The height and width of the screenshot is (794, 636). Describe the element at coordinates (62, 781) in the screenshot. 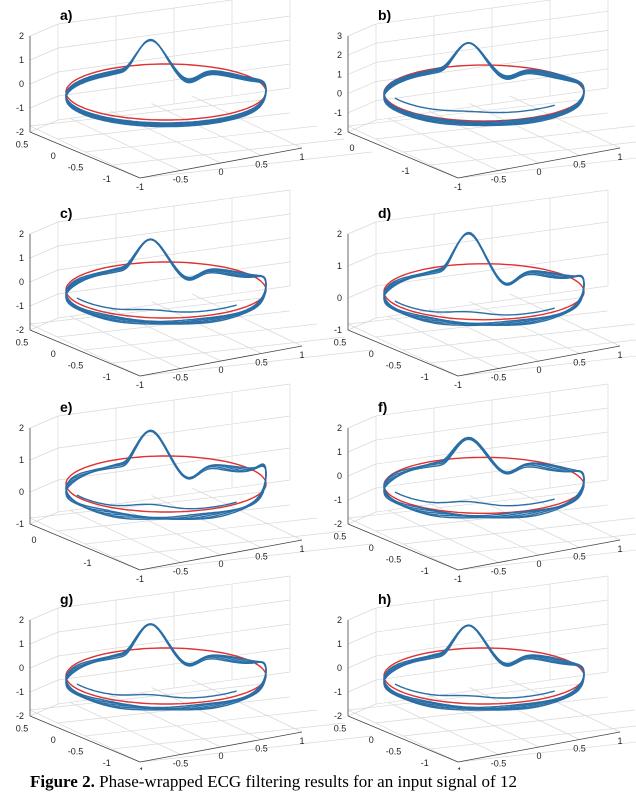

I see `caption-label: Figure 2.` at that location.